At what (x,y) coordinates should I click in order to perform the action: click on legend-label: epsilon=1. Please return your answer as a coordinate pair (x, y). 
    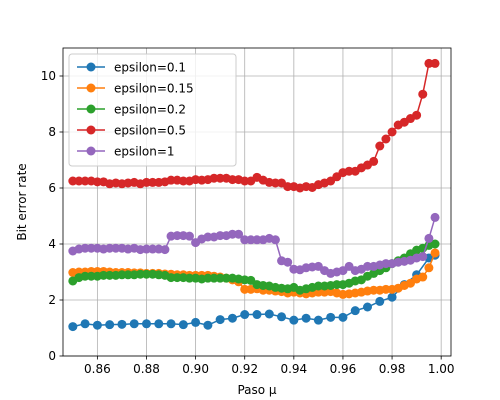
    Looking at the image, I should click on (144, 152).